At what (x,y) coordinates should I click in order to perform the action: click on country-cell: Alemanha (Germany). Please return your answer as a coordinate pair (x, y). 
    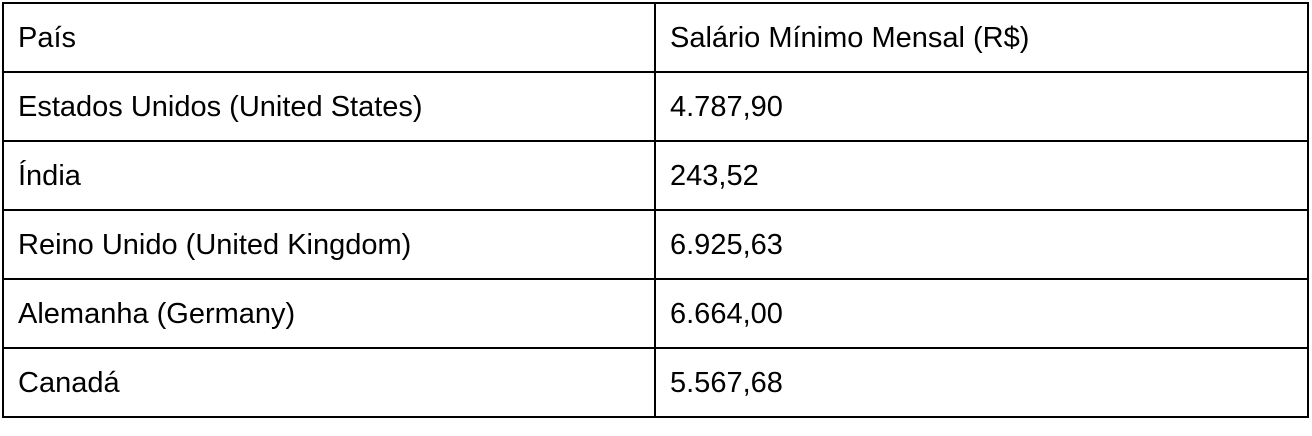
    Looking at the image, I should click on (329, 313).